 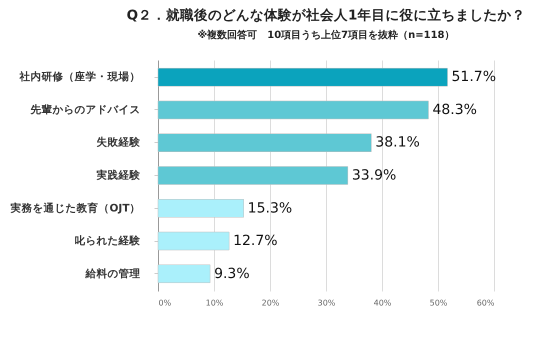 I want to click on data-label: 38.1%, so click(x=397, y=142).